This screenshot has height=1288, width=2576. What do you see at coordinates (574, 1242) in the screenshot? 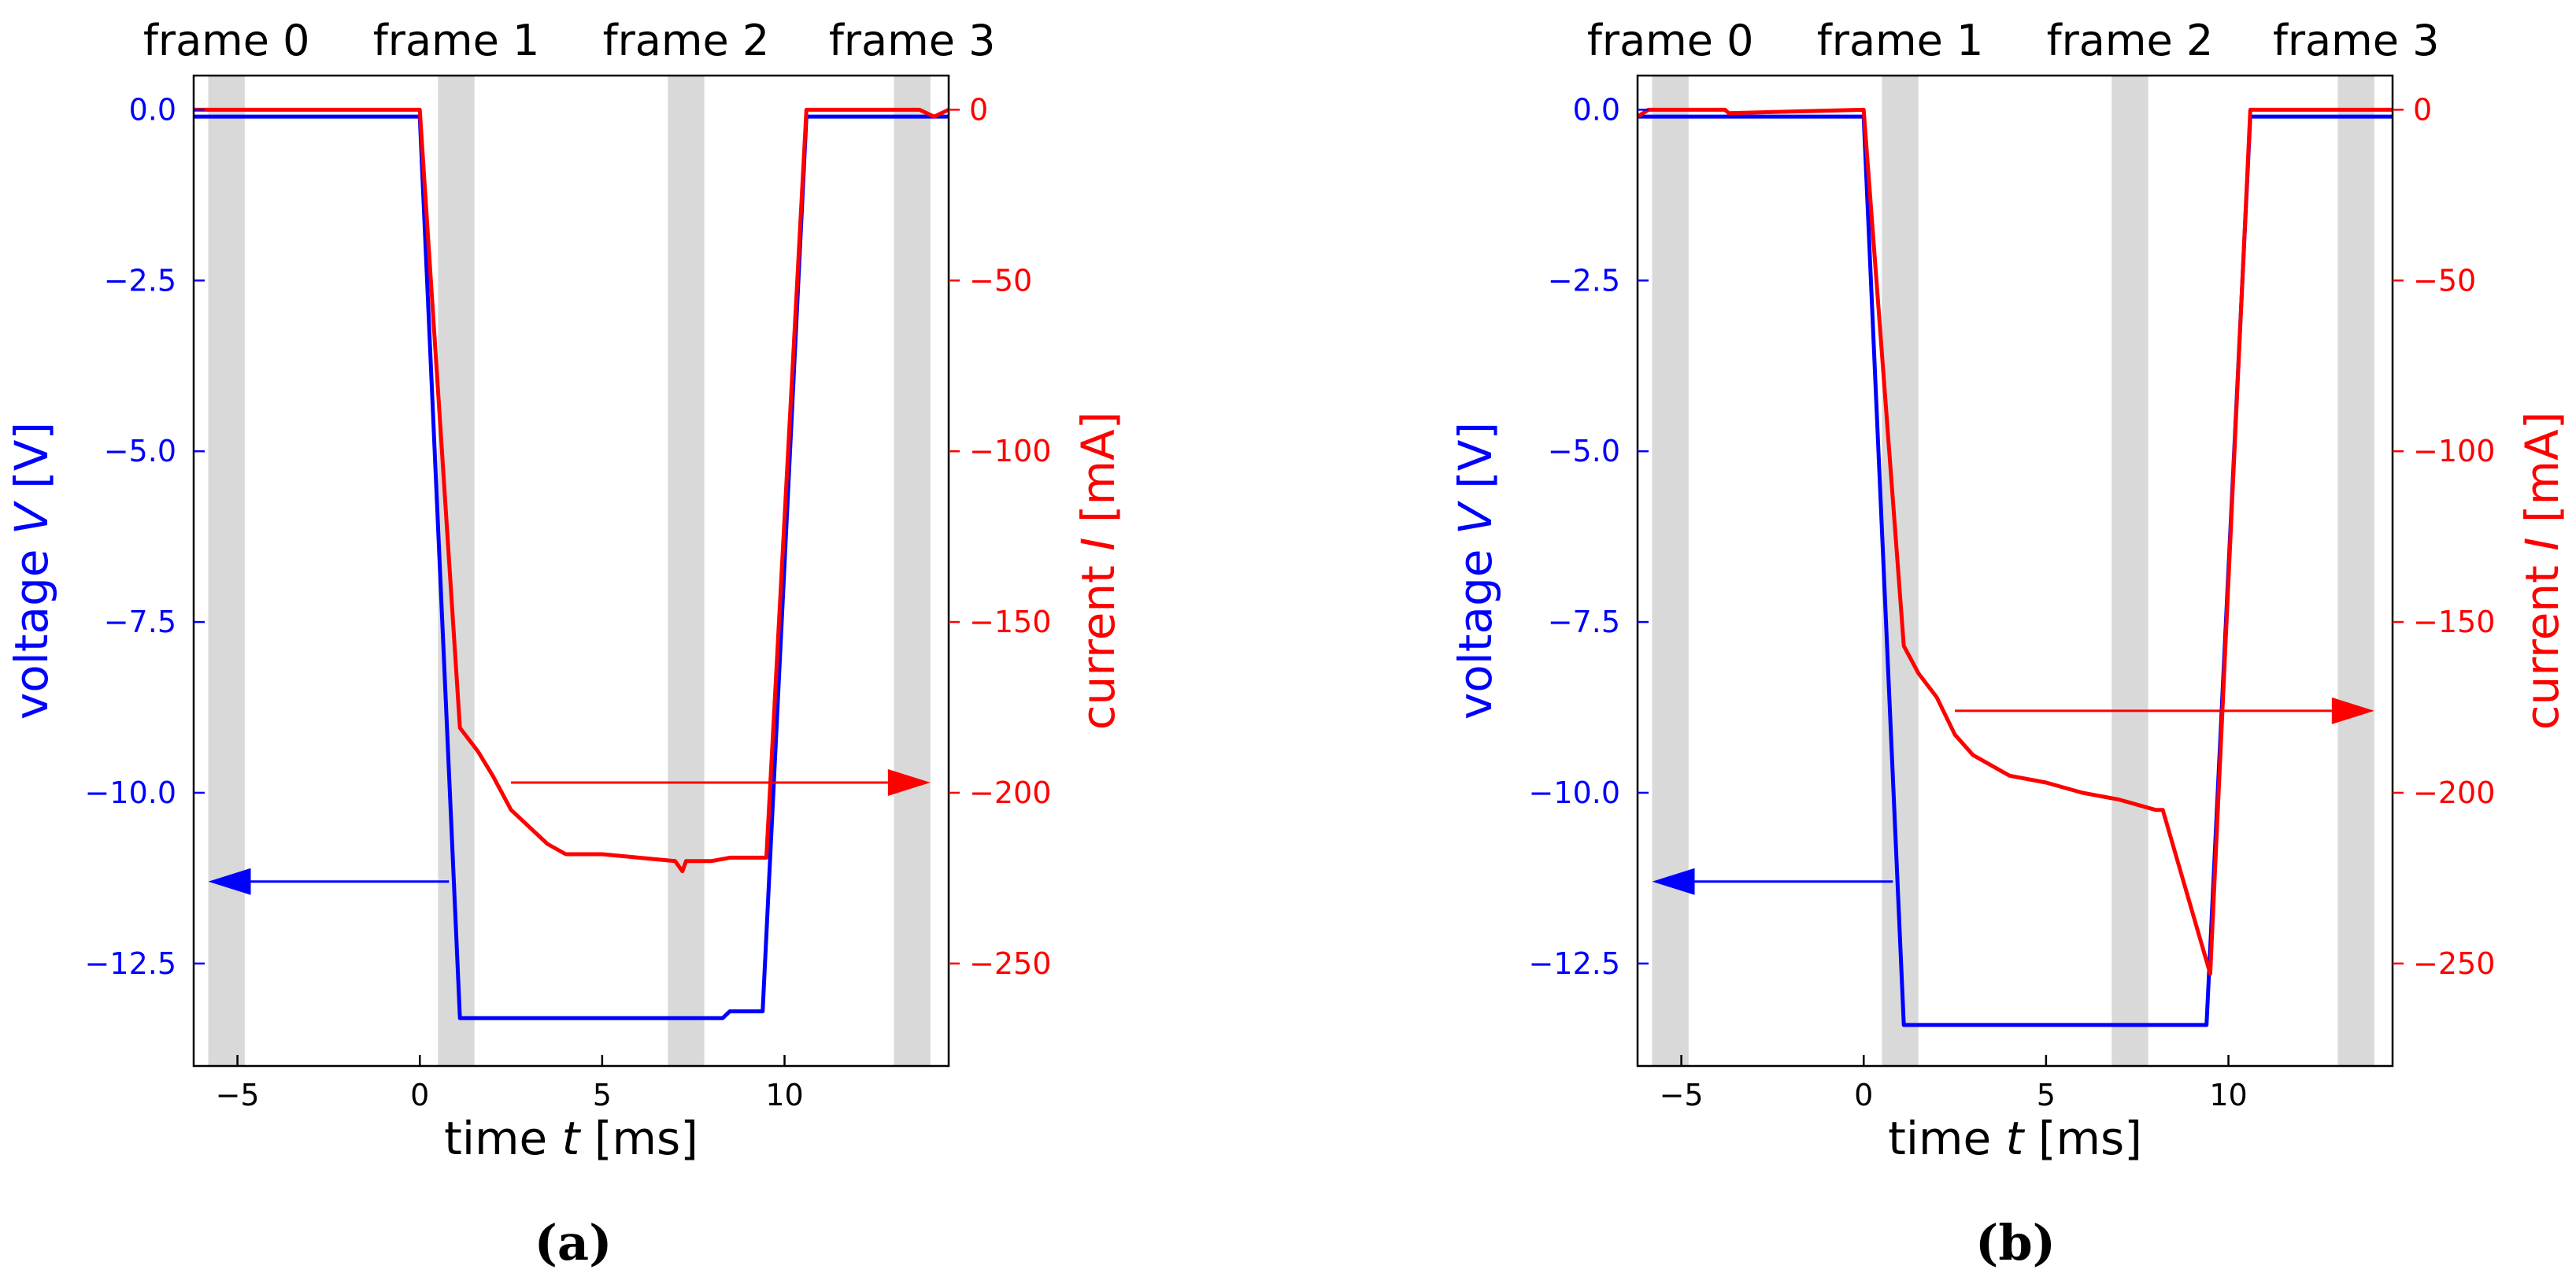
I see `panel-caption: (a)` at bounding box center [574, 1242].